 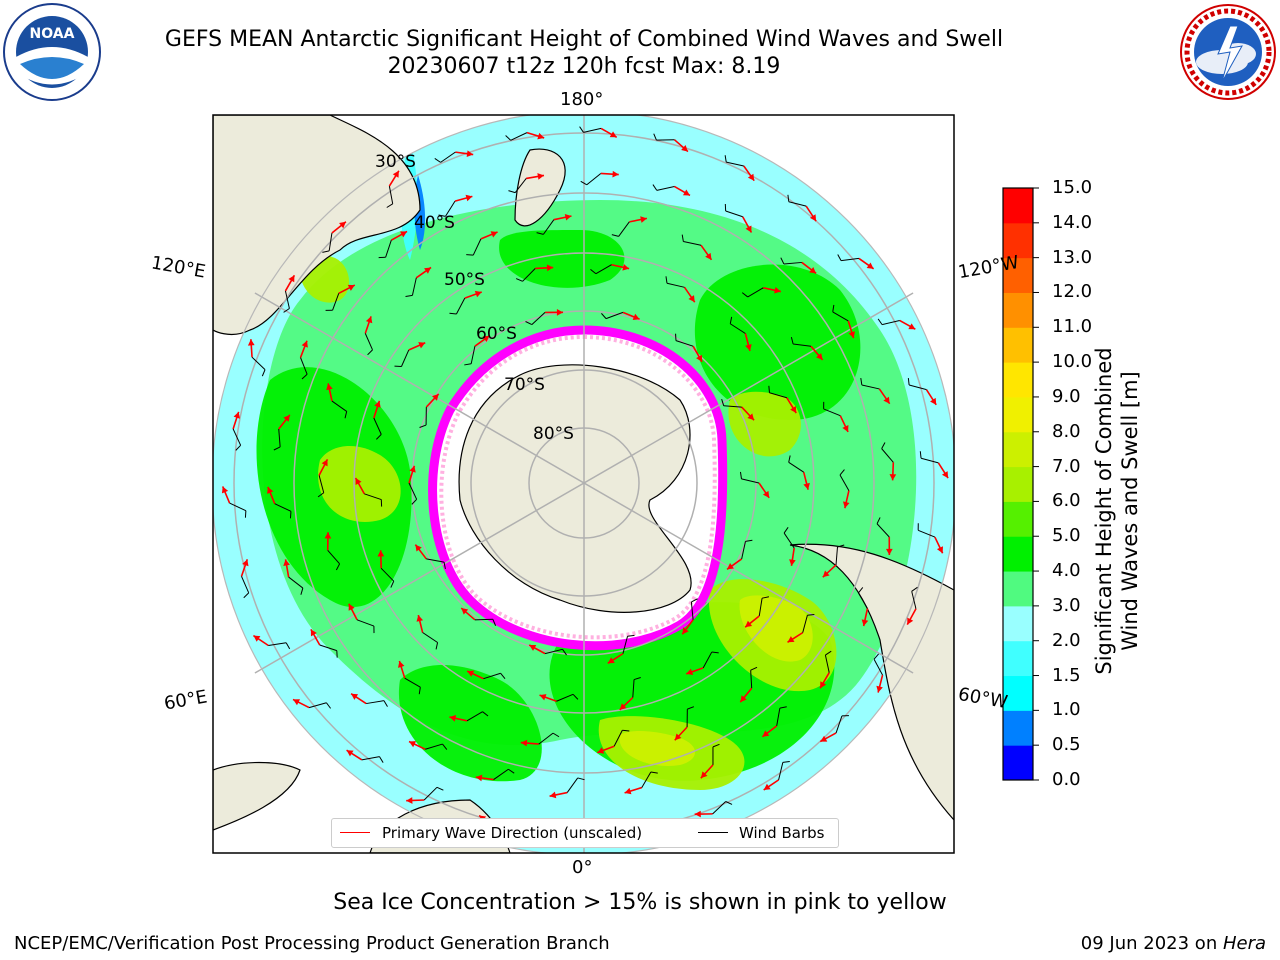 What do you see at coordinates (1151, 943) in the screenshot?
I see `footer-date-text: 09 Jun 2023 on` at bounding box center [1151, 943].